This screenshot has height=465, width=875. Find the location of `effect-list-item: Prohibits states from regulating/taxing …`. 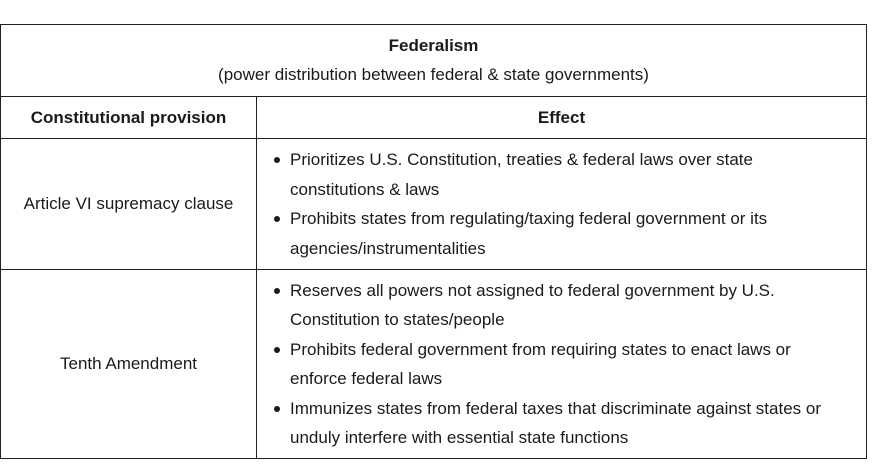

effect-list-item: Prohibits states from regulating/taxing … is located at coordinates (570, 233).